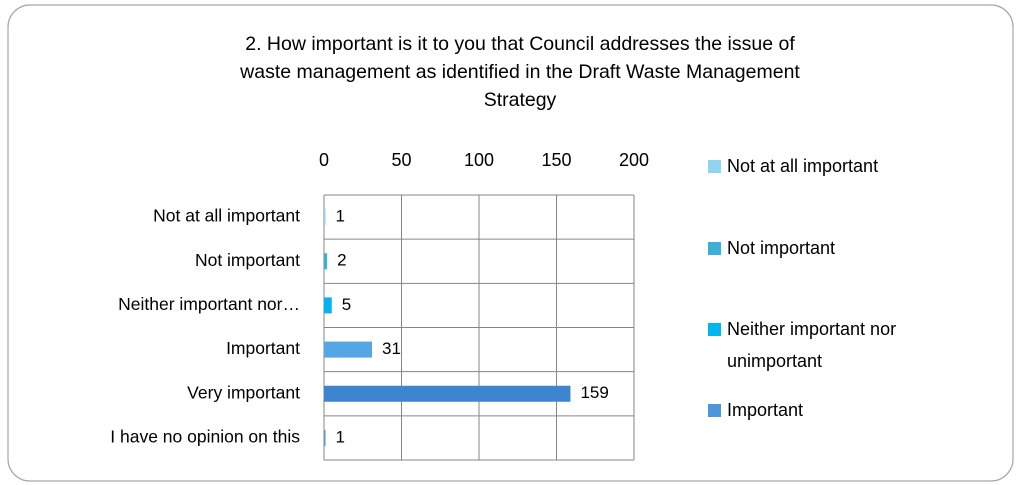  What do you see at coordinates (765, 410) in the screenshot?
I see `legend-label: Important` at bounding box center [765, 410].